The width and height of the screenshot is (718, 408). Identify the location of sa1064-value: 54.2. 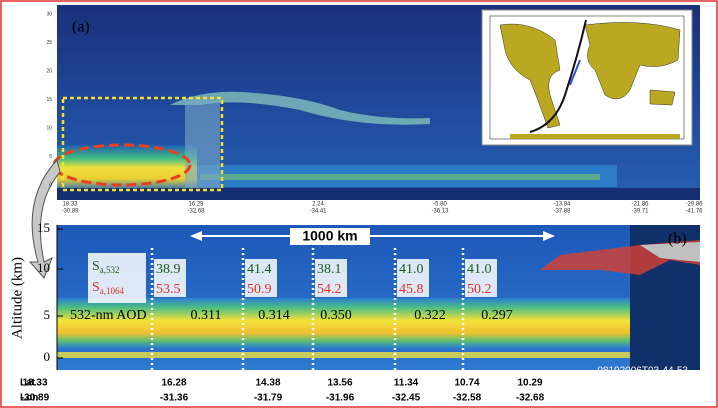
(329, 289).